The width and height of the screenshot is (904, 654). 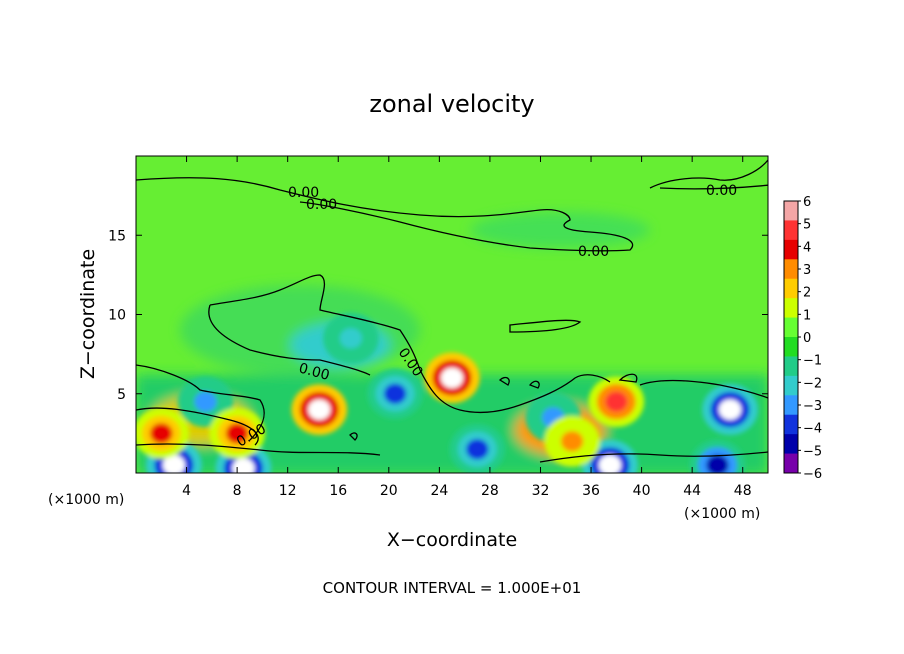 What do you see at coordinates (452, 540) in the screenshot?
I see `x-axis-label: X−coordinate` at bounding box center [452, 540].